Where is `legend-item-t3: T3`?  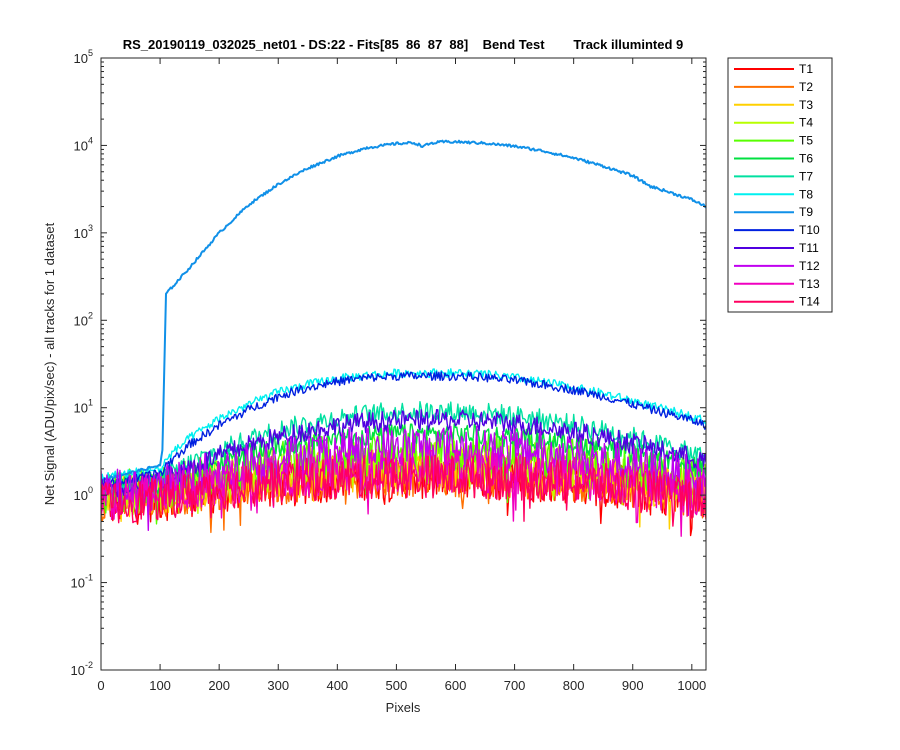
legend-item-t3: T3 is located at coordinates (773, 105).